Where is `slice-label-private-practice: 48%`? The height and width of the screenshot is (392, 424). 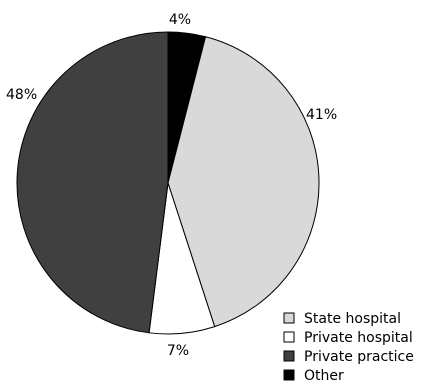
slice-label-private-practice: 48% is located at coordinates (21, 95).